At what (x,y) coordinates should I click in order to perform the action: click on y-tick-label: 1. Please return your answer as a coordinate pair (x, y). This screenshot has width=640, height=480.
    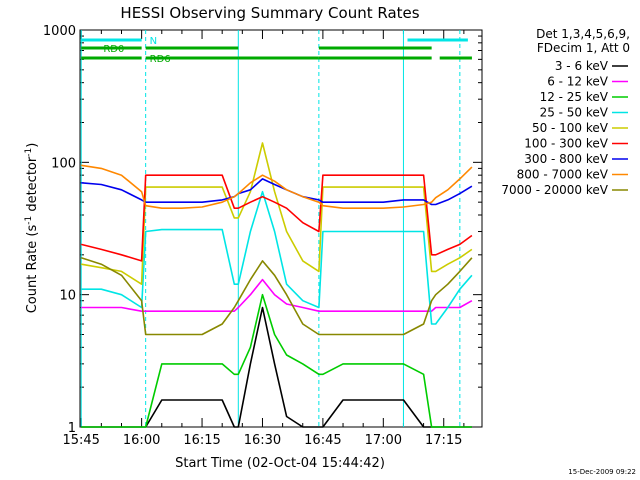
    Looking at the image, I should click on (72, 428).